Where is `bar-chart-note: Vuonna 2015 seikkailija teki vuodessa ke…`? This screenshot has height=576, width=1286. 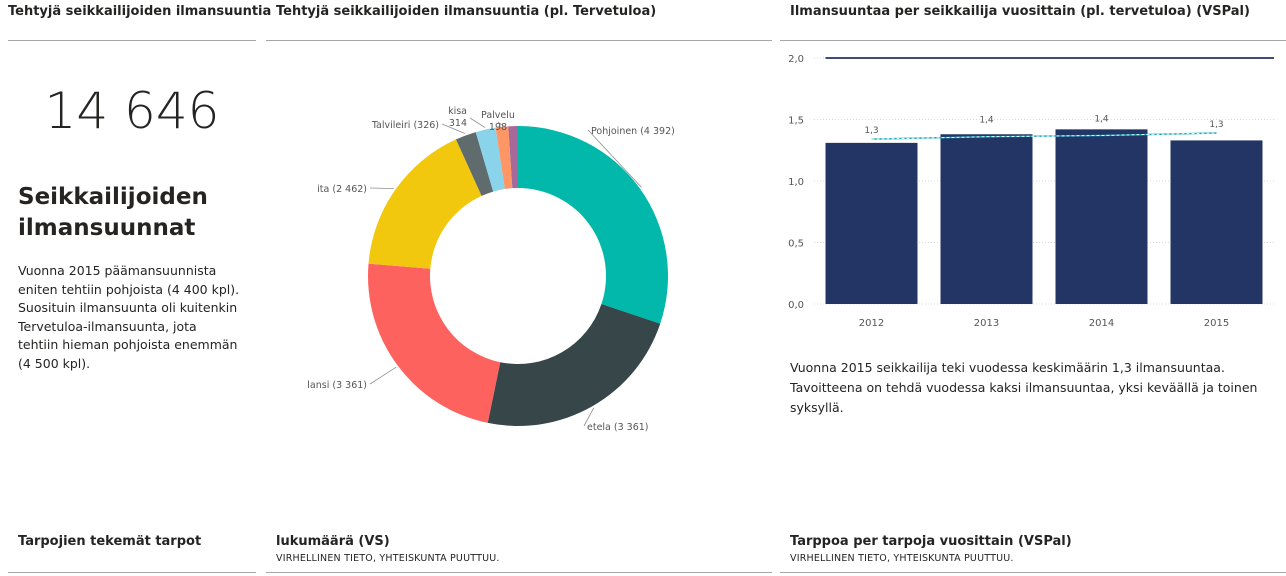
bar-chart-note: Vuonna 2015 seikkailija teki vuodessa ke… is located at coordinates (1024, 387).